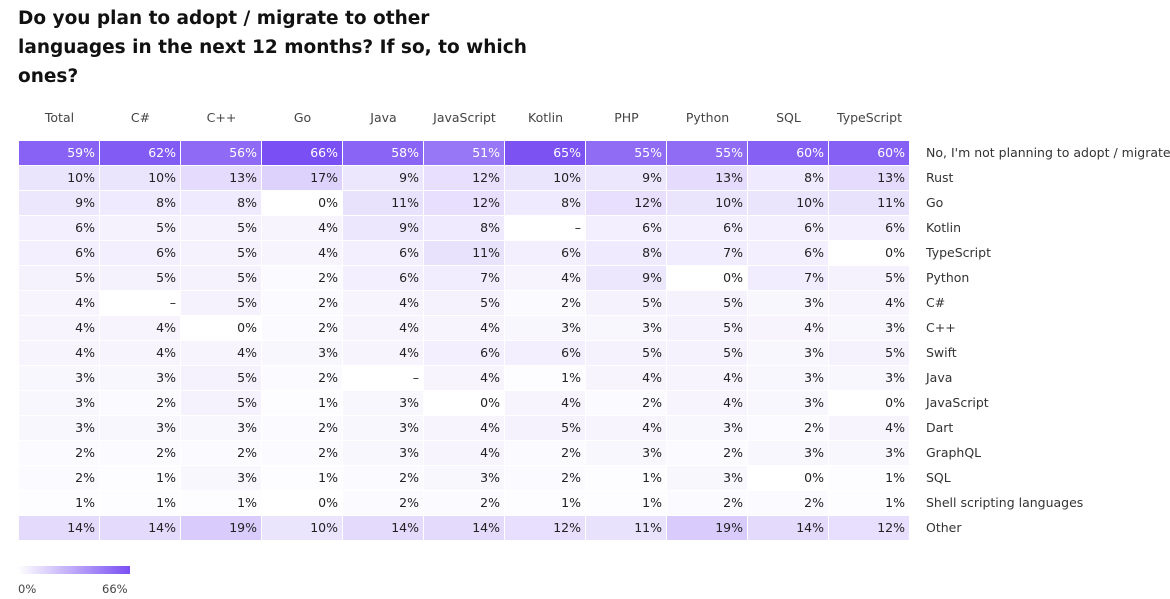  What do you see at coordinates (940, 427) in the screenshot?
I see `row-label: Dart` at bounding box center [940, 427].